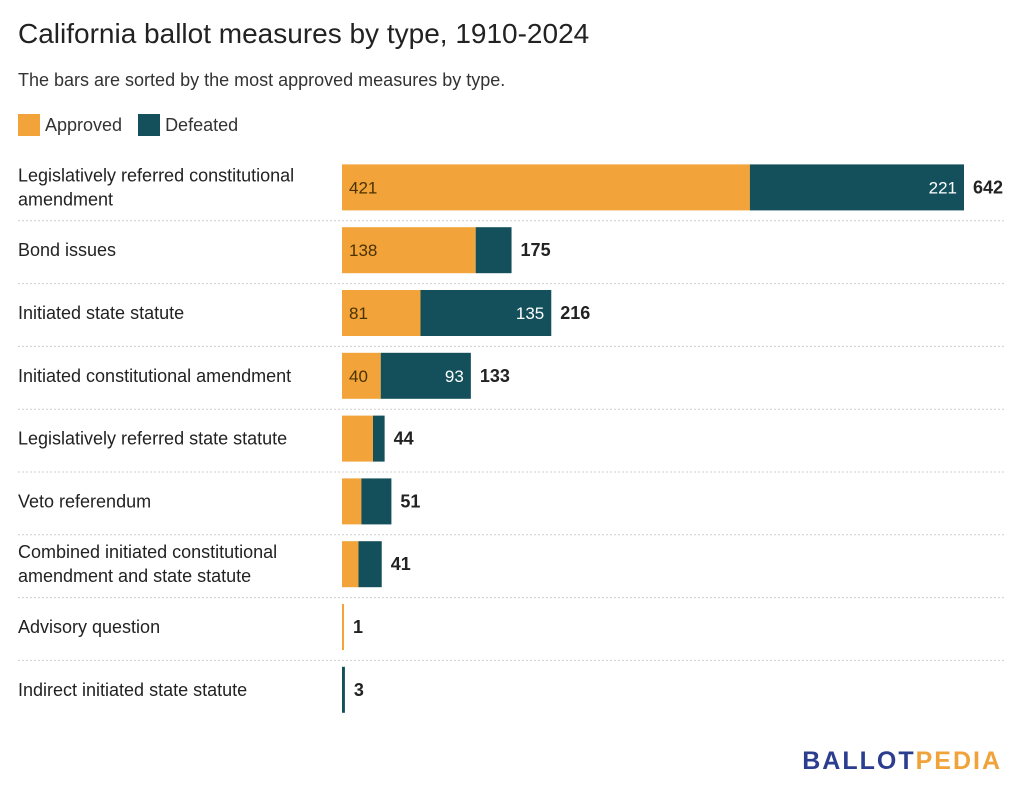  I want to click on legend-item-defeated: Defeated, so click(188, 125).